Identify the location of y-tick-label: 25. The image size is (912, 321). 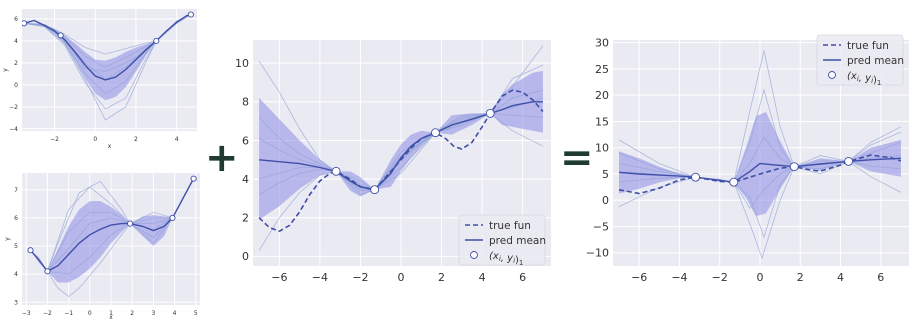
(602, 69).